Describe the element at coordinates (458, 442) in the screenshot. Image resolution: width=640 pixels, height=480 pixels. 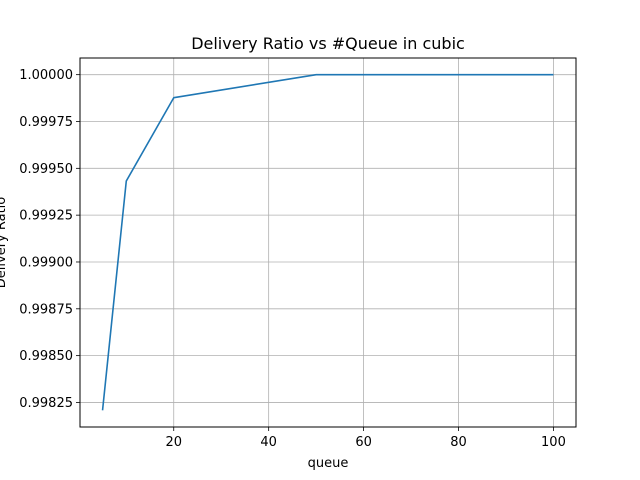
I see `x-tick-label: 80` at that location.